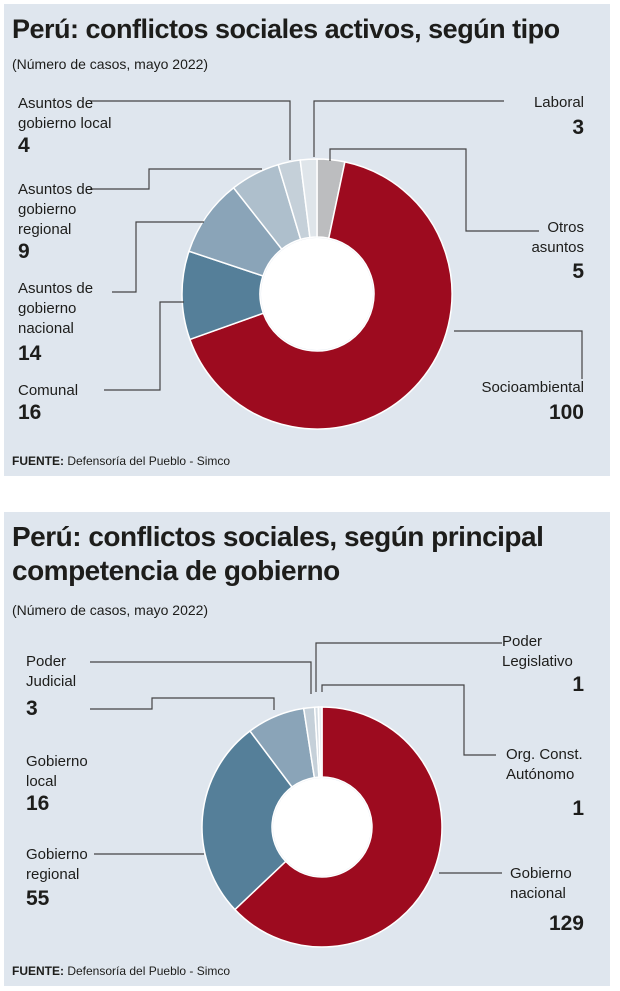 This screenshot has width=620, height=991. What do you see at coordinates (24, 251) in the screenshot?
I see `value-gobierno-regional: 9` at bounding box center [24, 251].